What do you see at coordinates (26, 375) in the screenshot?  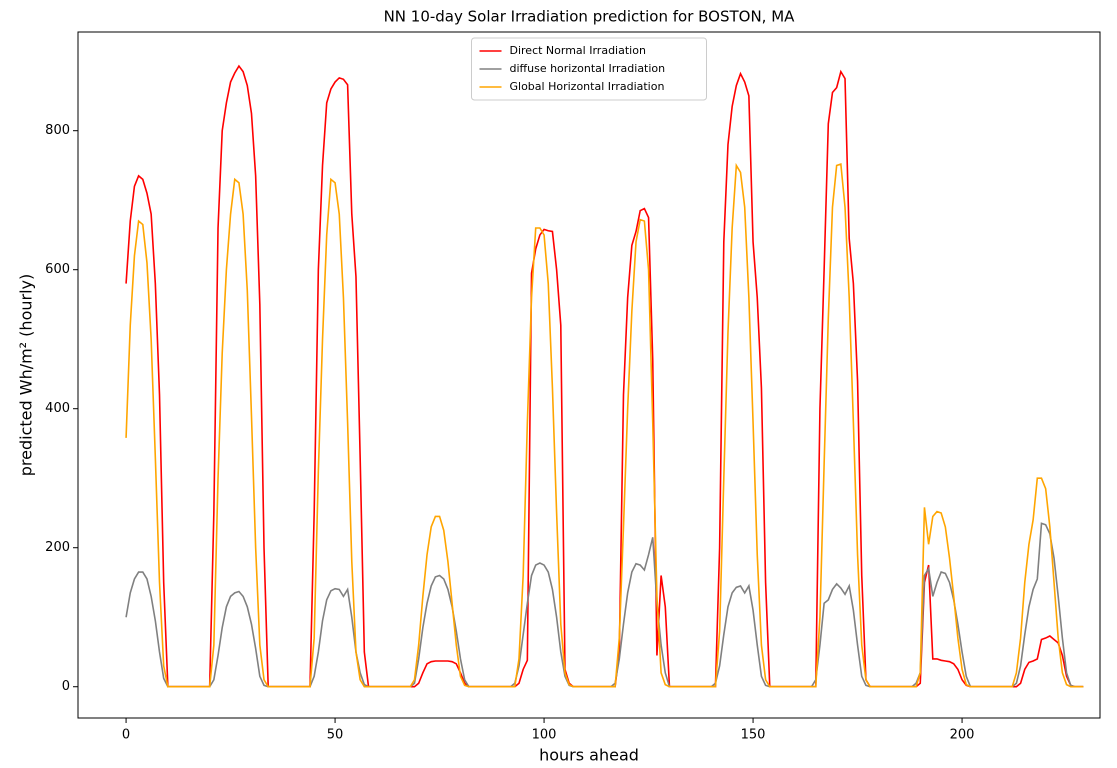 I see `y-axis-label: predicted Wh/m² (hourly)` at bounding box center [26, 375].